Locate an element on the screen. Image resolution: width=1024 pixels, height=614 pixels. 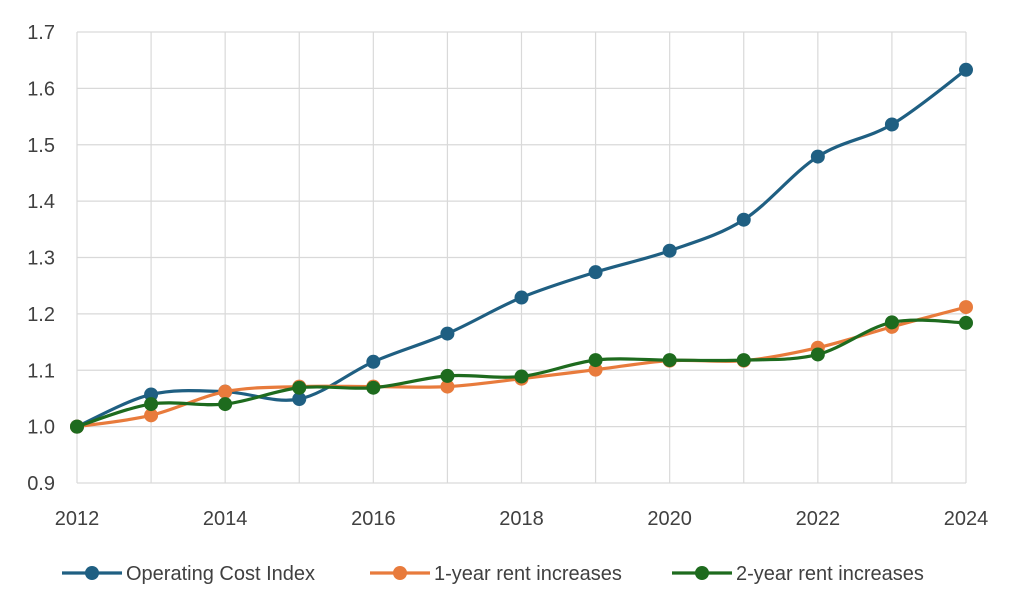
x-tick-label: 2012 is located at coordinates (77, 519).